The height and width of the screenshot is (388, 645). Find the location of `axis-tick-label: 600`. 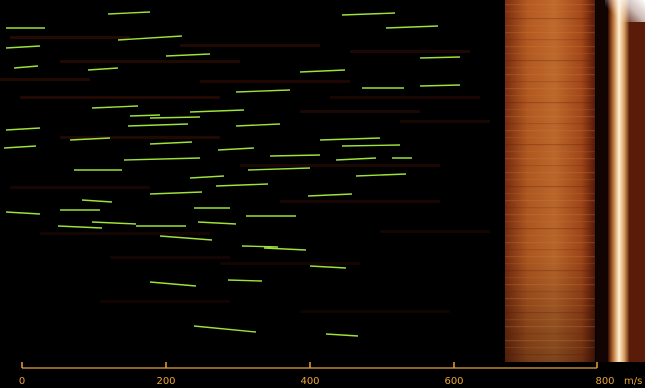

axis-tick-label: 600 is located at coordinates (453, 381).